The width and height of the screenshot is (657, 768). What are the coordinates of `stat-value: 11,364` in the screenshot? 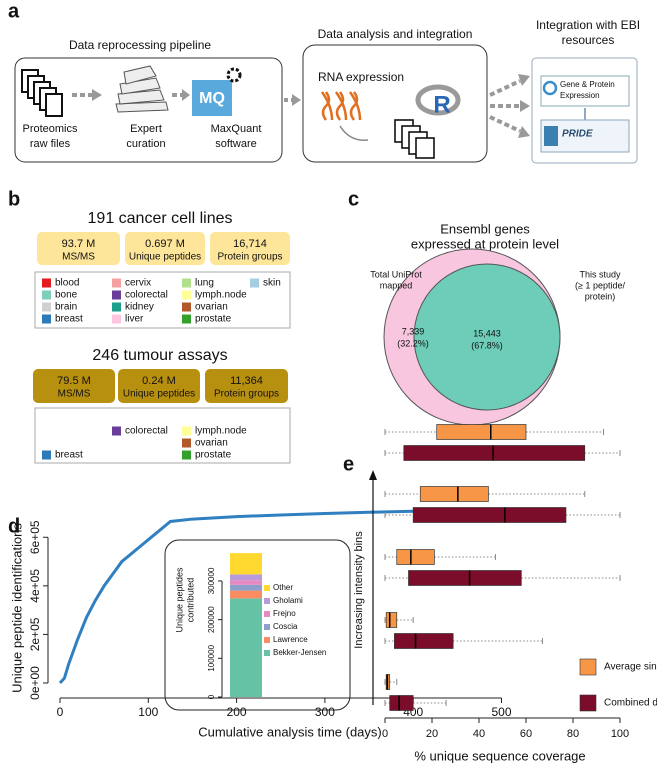 It's located at (246, 381).